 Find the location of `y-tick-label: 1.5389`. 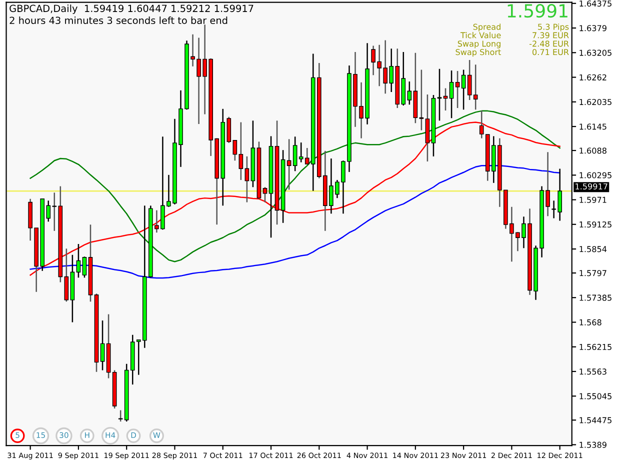

y-tick-label: 1.5389 is located at coordinates (593, 445).